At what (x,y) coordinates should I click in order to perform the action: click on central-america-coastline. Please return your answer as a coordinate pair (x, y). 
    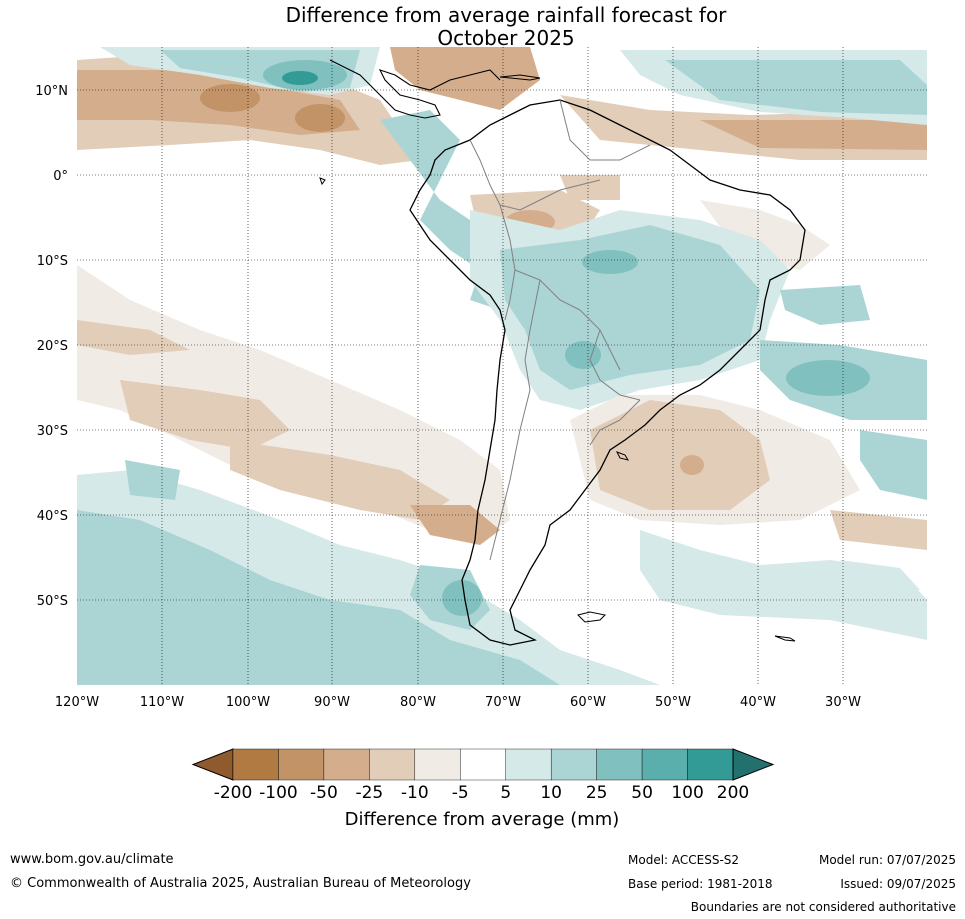
    Looking at the image, I should click on (415, 89).